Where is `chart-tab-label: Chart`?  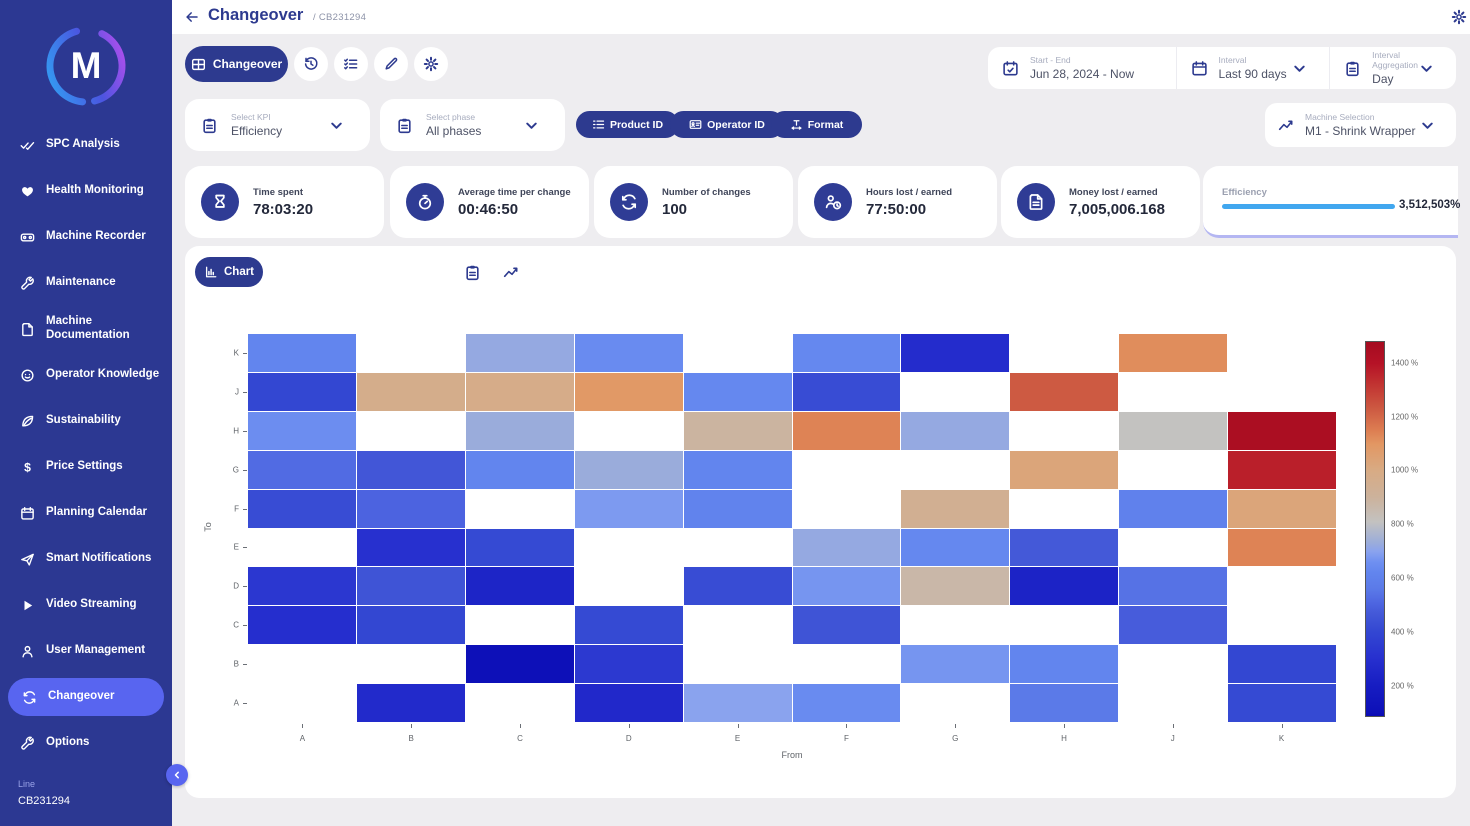 chart-tab-label: Chart is located at coordinates (239, 272).